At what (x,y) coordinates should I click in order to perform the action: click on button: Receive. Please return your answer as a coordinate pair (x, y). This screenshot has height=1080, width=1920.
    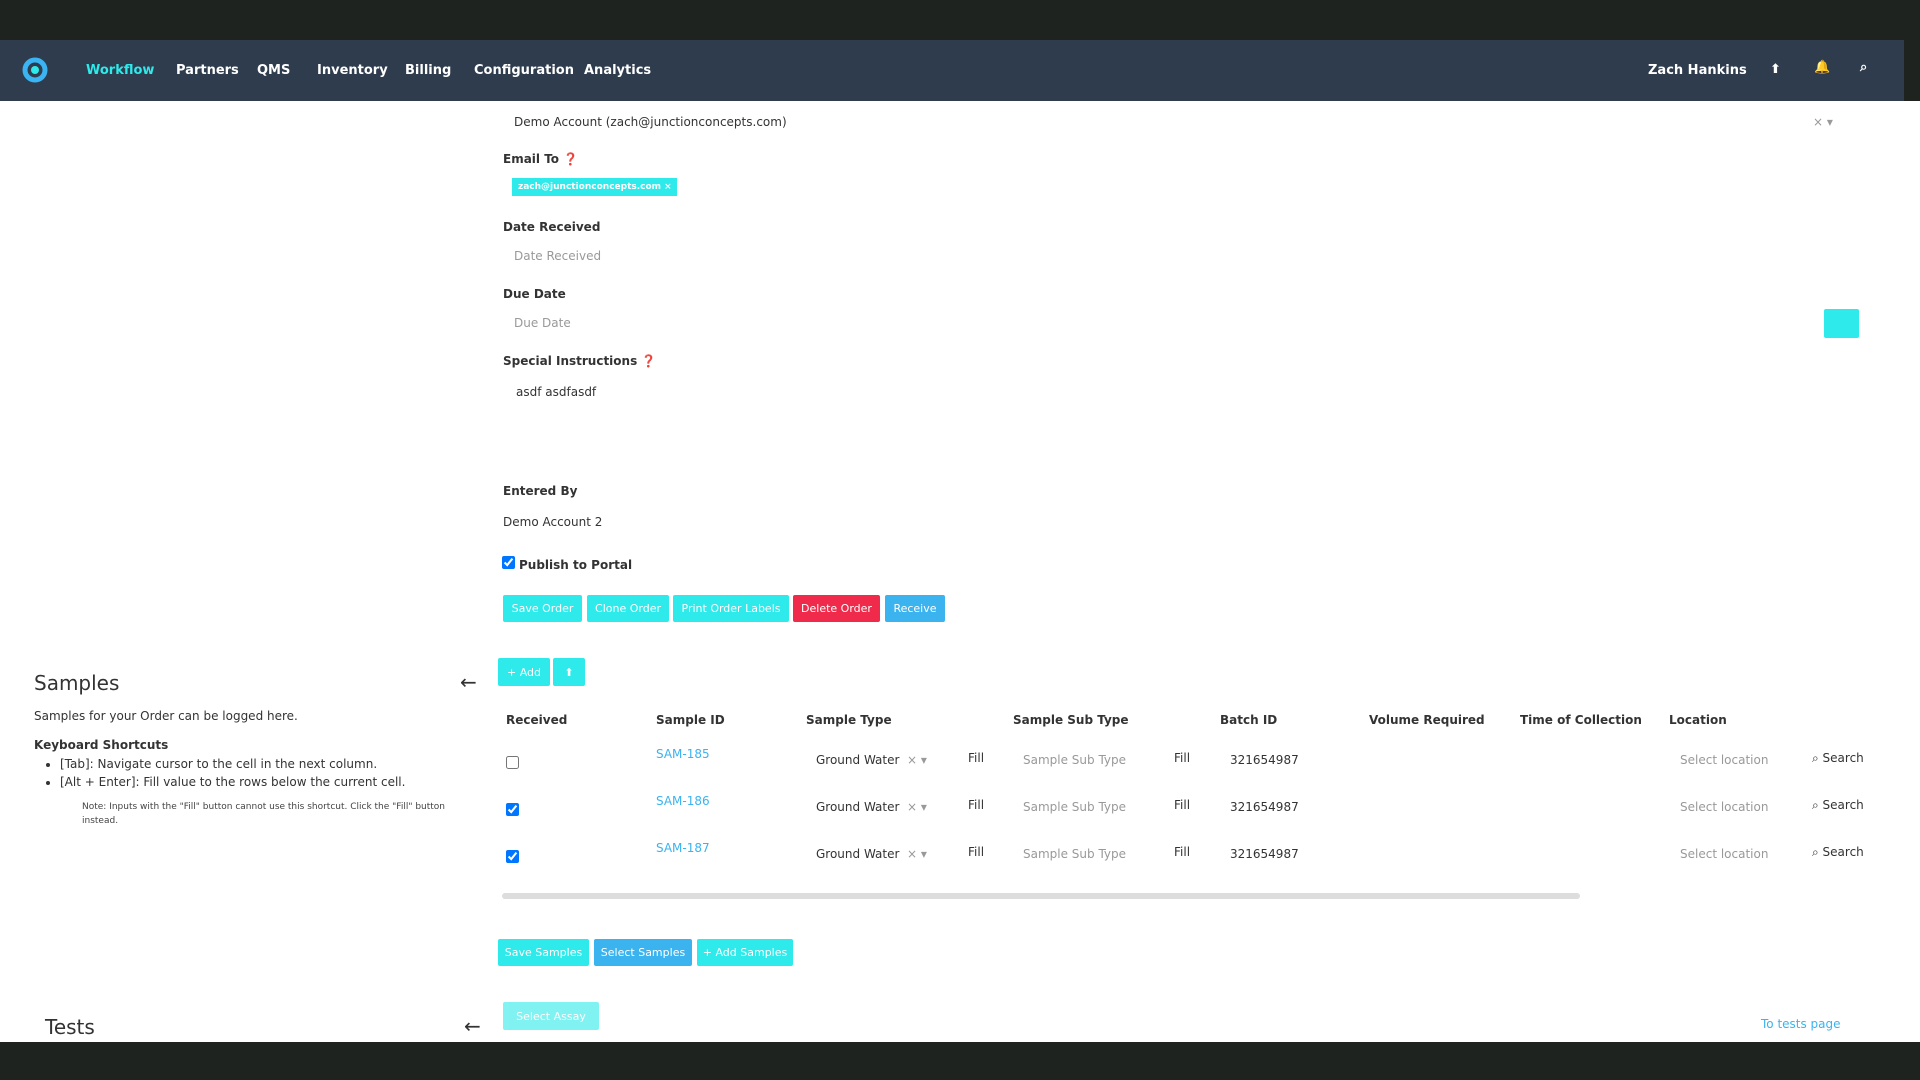
    Looking at the image, I should click on (915, 608).